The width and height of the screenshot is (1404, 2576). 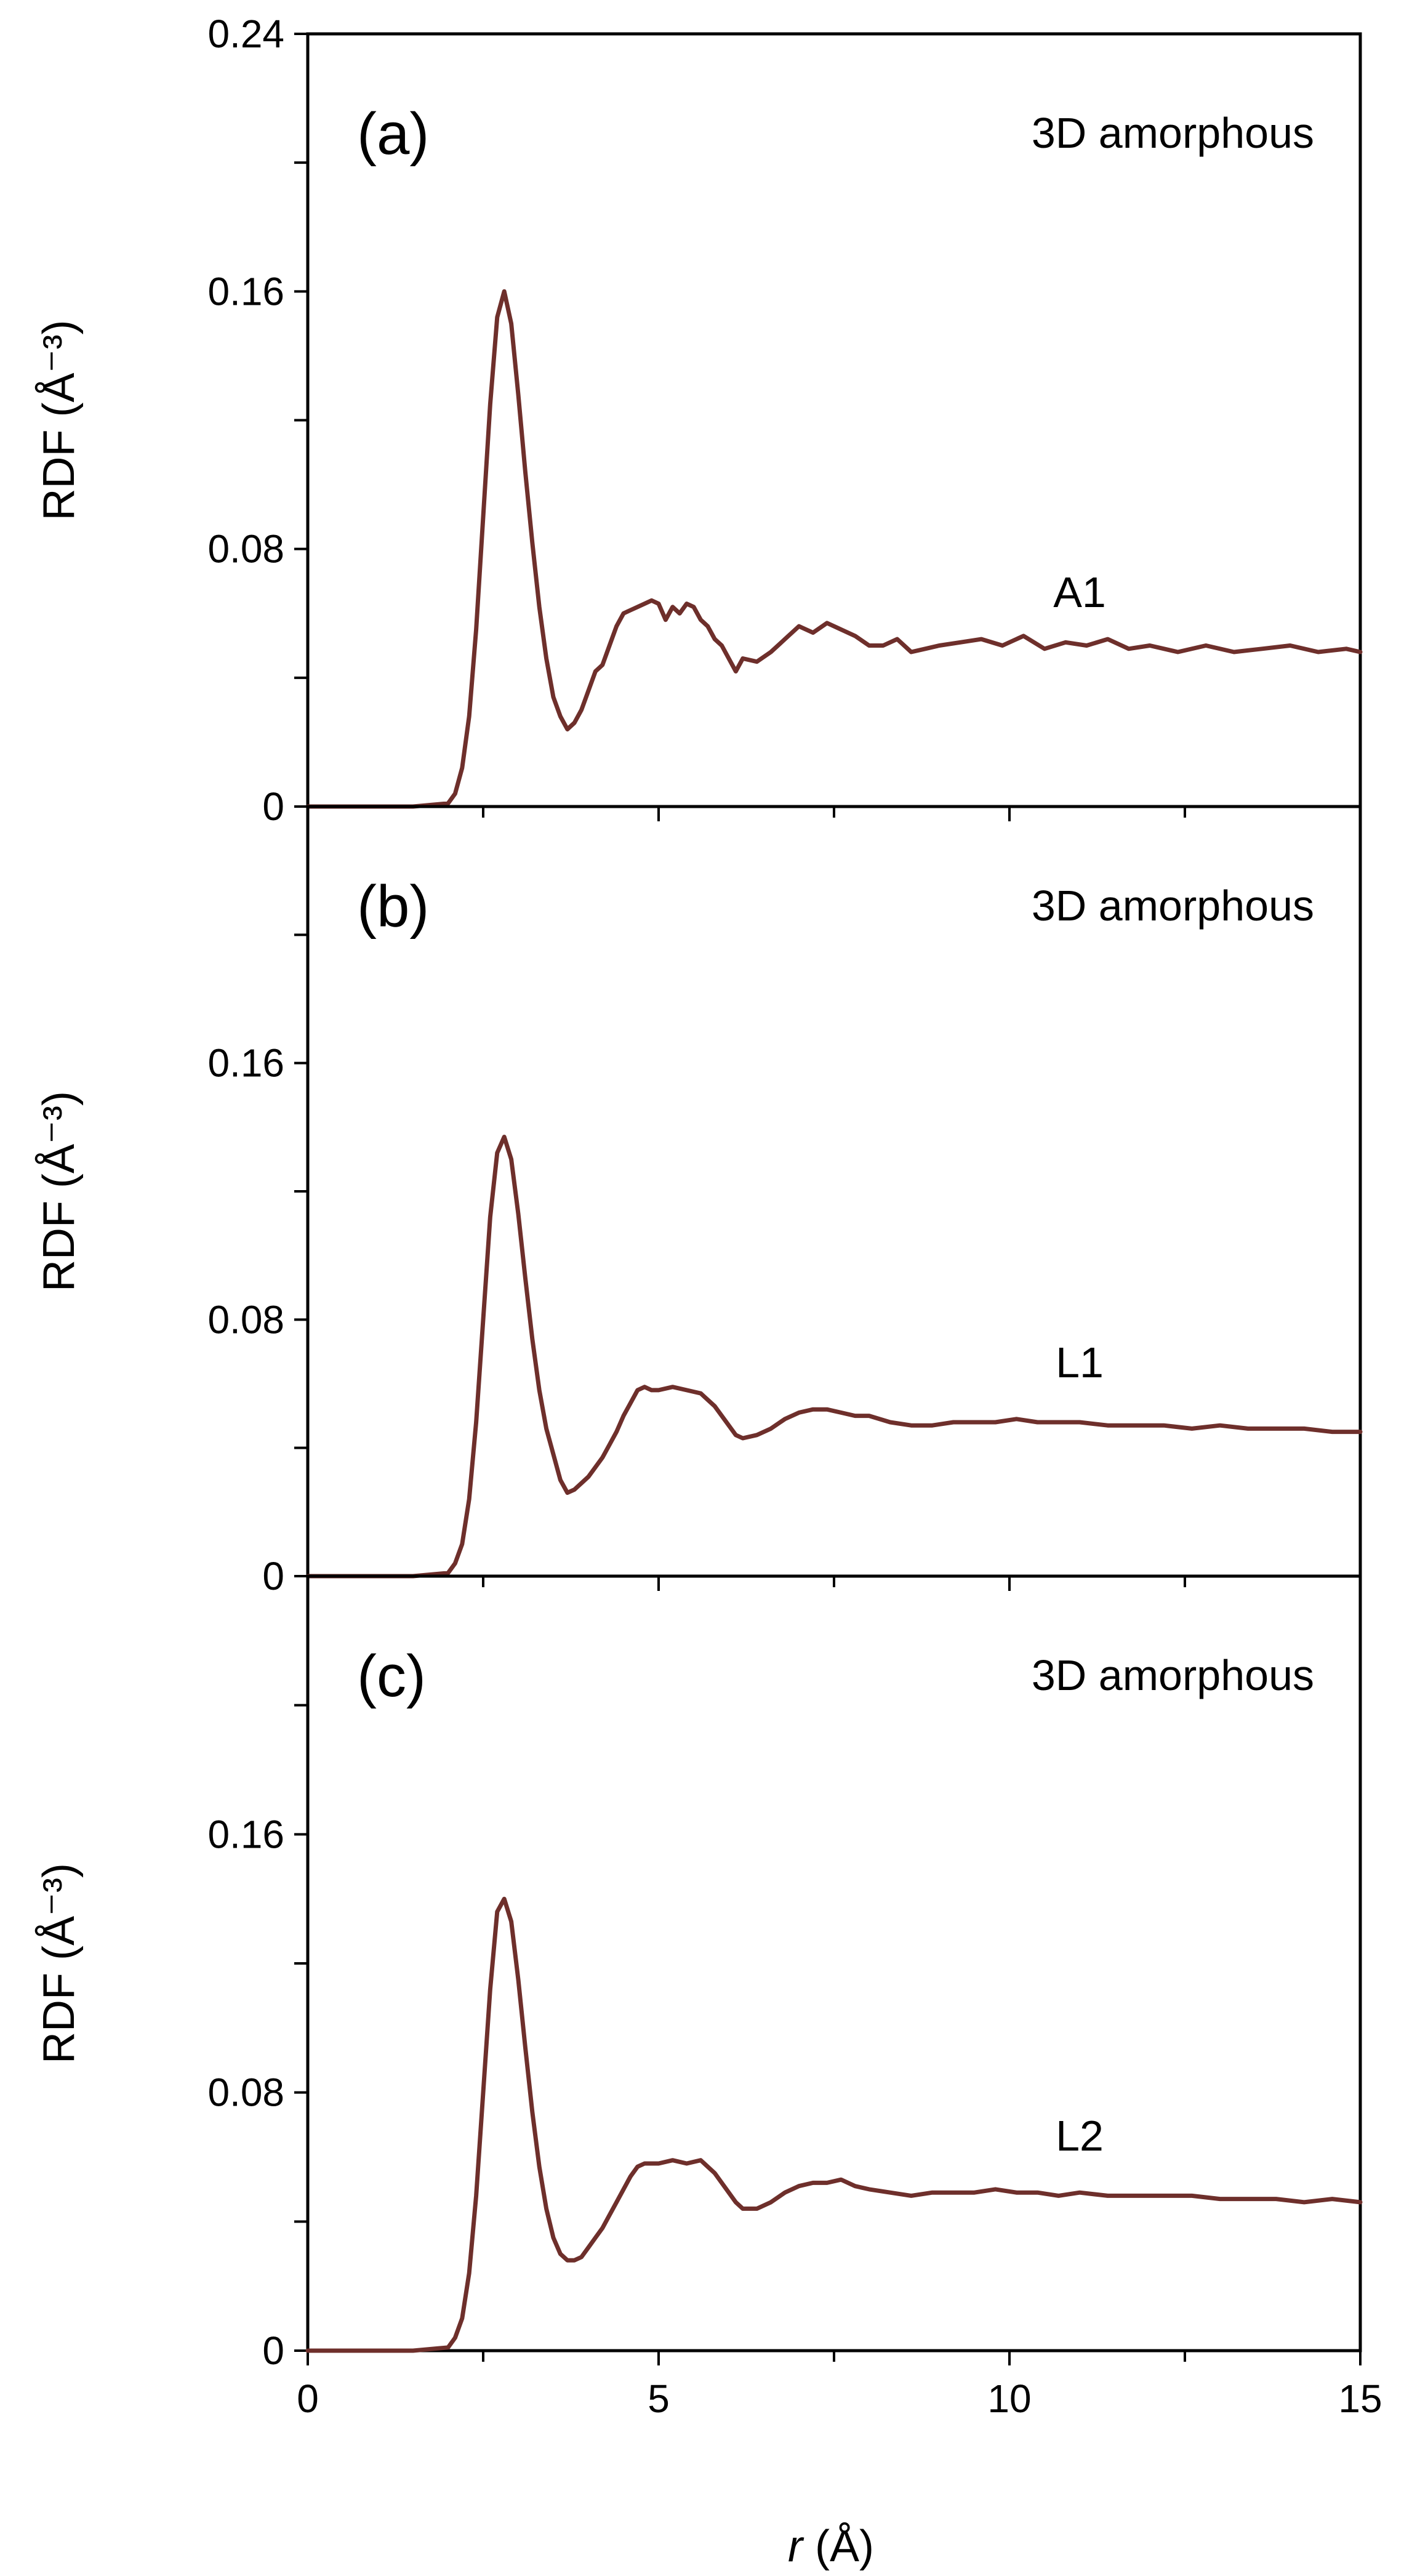 I want to click on panel-c-y-tick-label: 0, so click(x=273, y=2350).